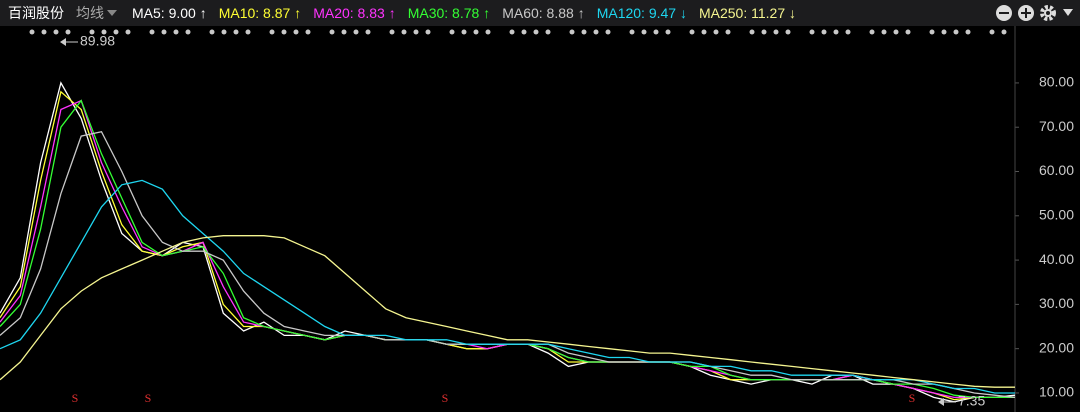 The height and width of the screenshot is (412, 1080). Describe the element at coordinates (1048, 13) in the screenshot. I see `settings` at that location.